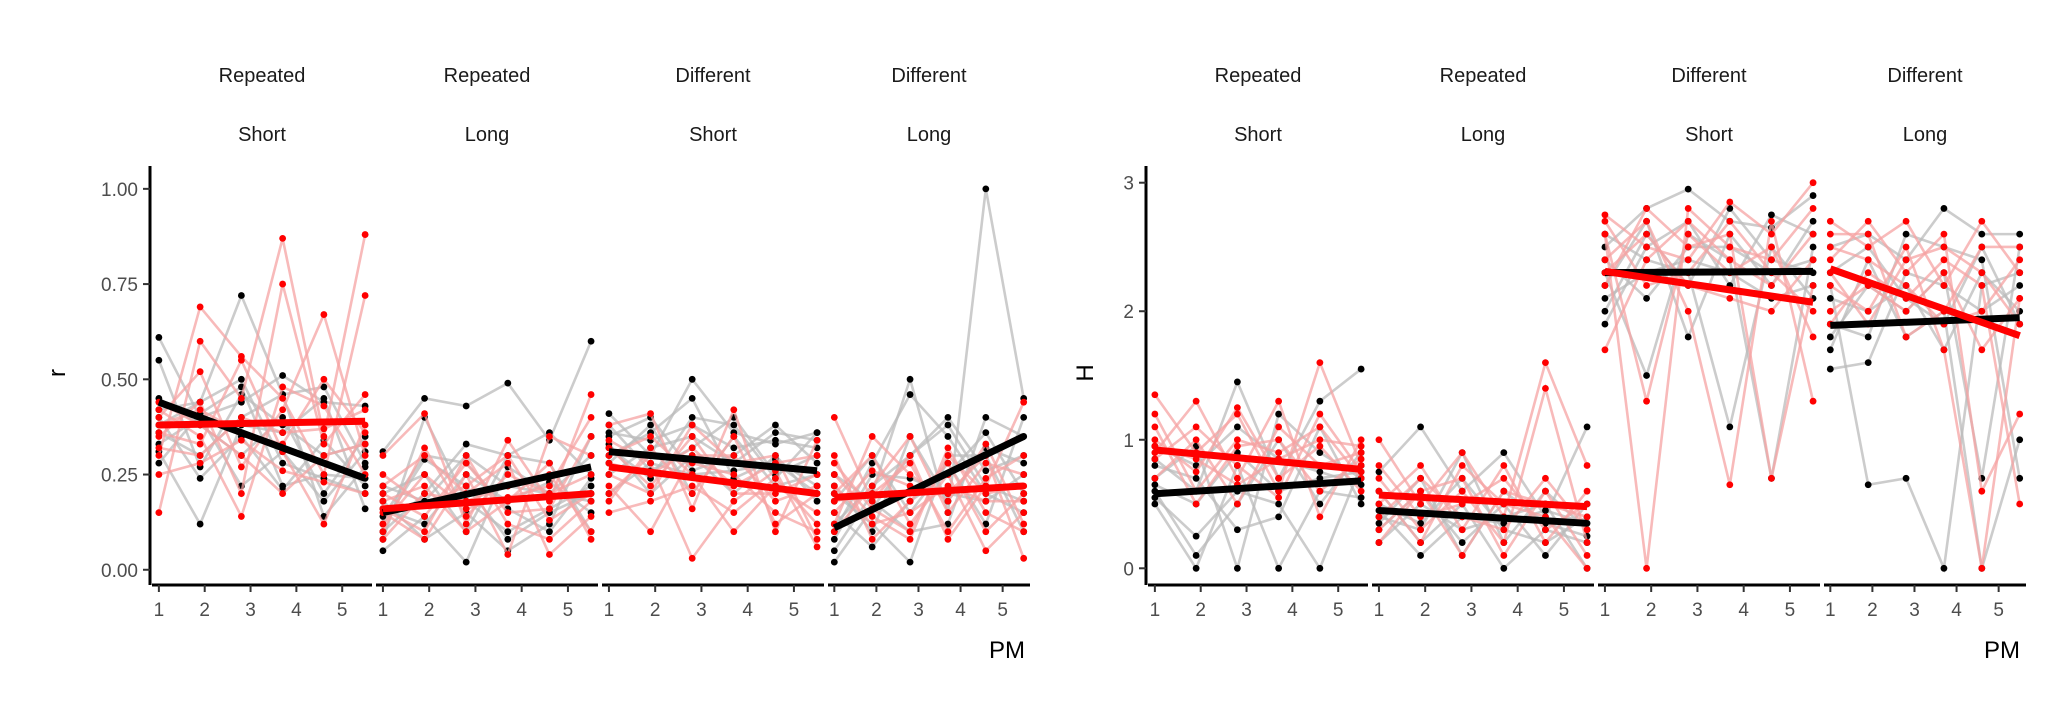 This screenshot has height=708, width=2055. I want to click on facet-strip-label: Different, so click(1925, 76).